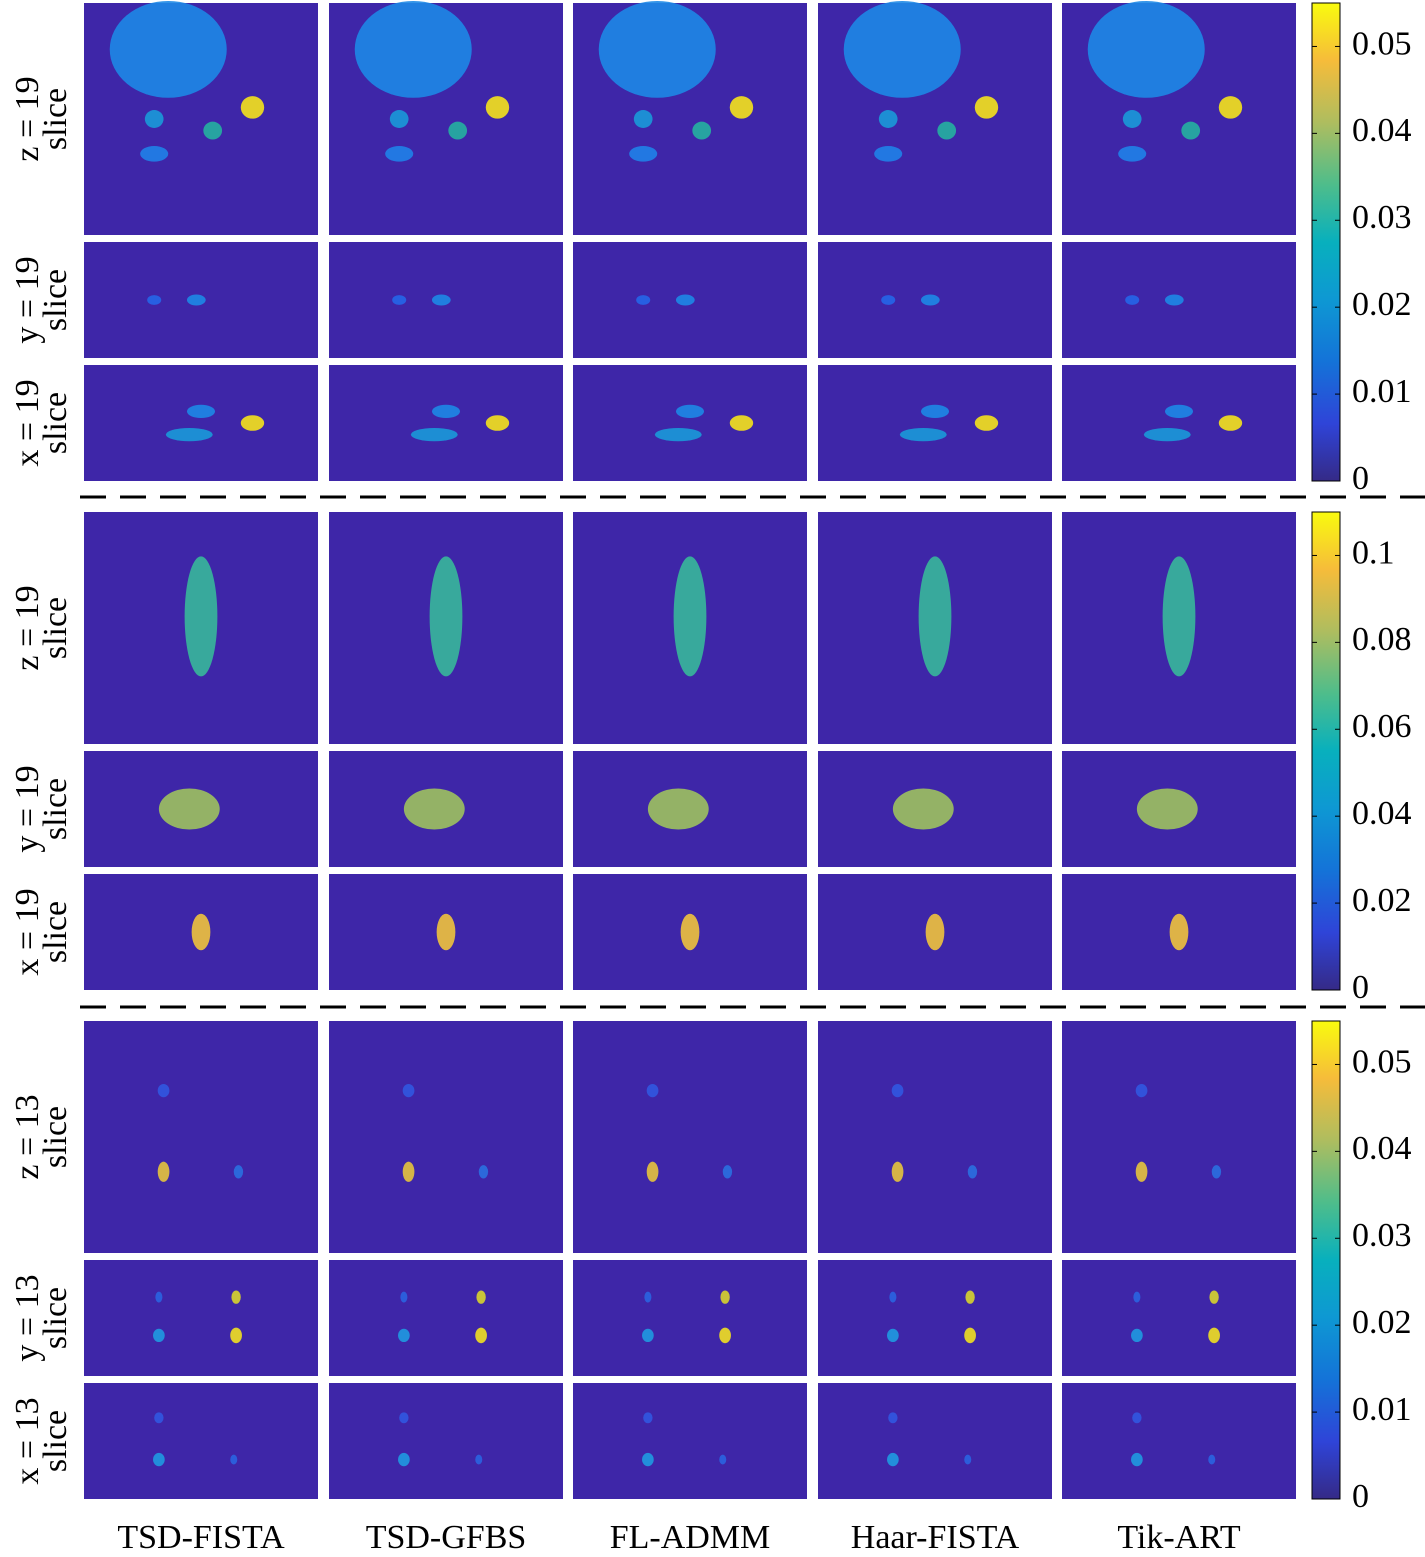 Image resolution: width=1425 pixels, height=1557 pixels. I want to click on colorbar-tick-label: 0.06, so click(1382, 726).